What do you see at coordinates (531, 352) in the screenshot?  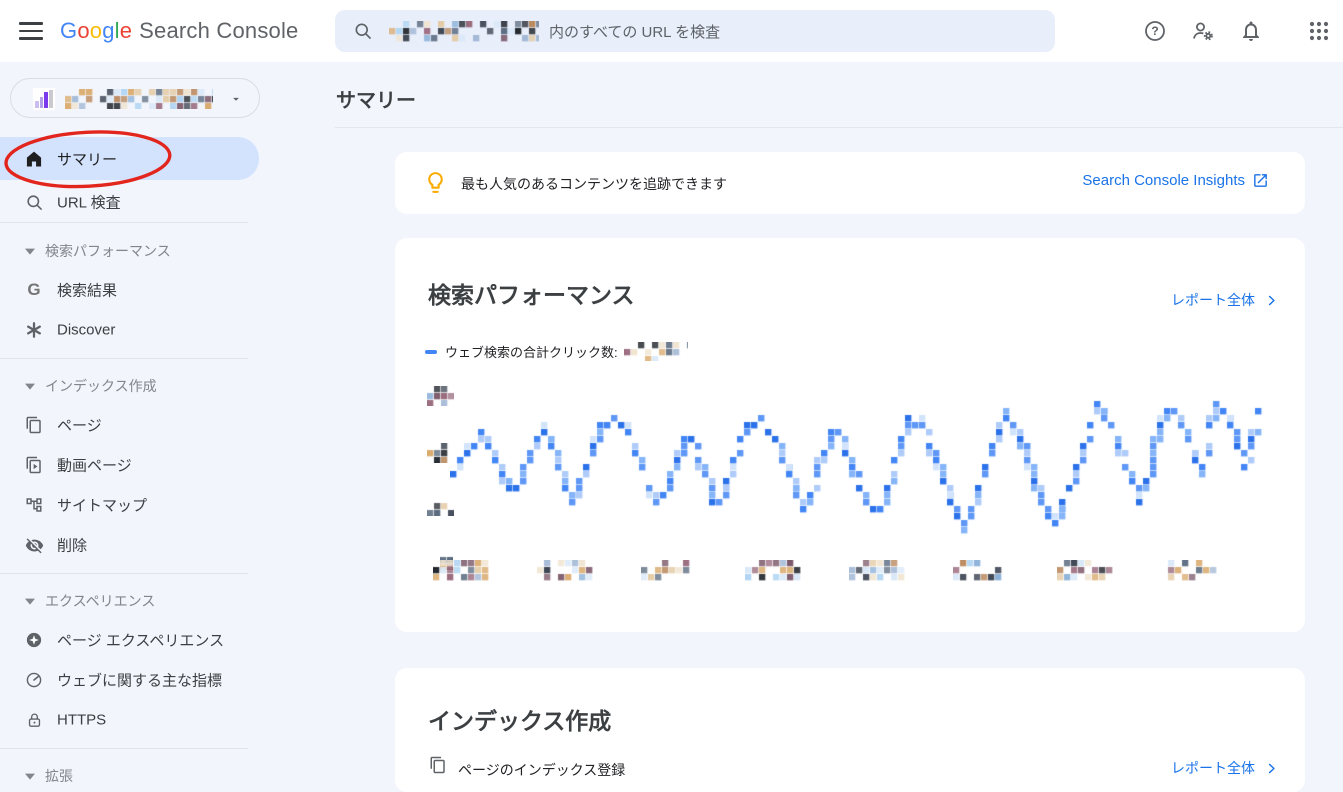 I see `legend-label: ウェブ検索の合計クリック数:` at bounding box center [531, 352].